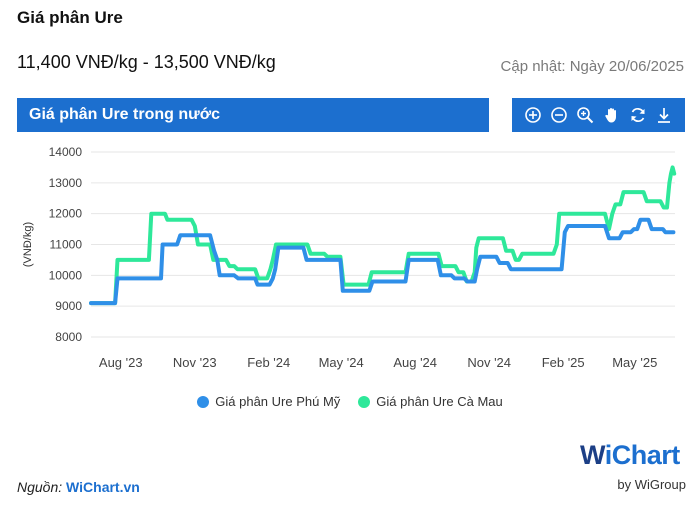 The image size is (700, 505). What do you see at coordinates (439, 401) in the screenshot?
I see `legend-label-ca-mau: Giá phân Ure Cà Mau` at bounding box center [439, 401].